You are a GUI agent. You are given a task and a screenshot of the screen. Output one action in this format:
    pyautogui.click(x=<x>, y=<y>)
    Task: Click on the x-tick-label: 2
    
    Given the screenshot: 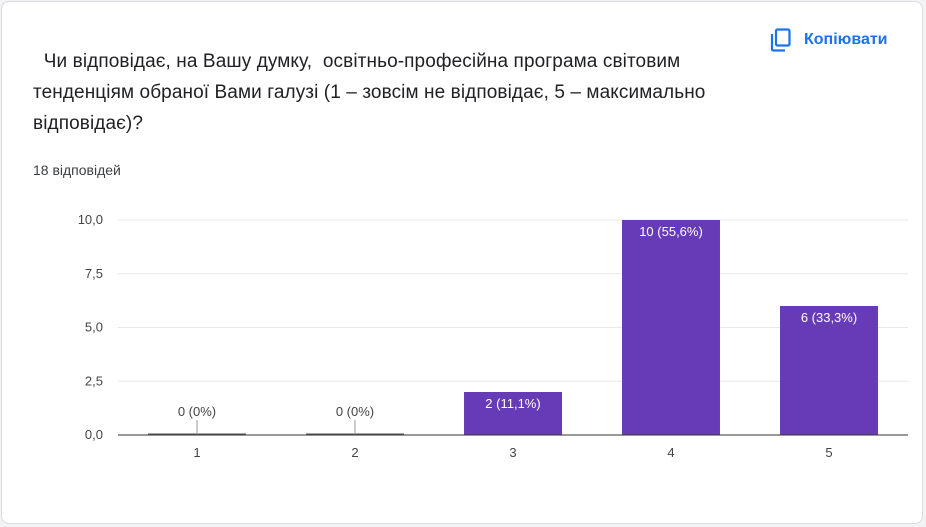 What is the action you would take?
    pyautogui.click(x=354, y=452)
    